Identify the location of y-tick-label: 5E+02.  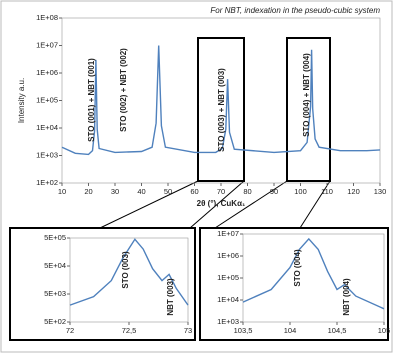
(55, 321).